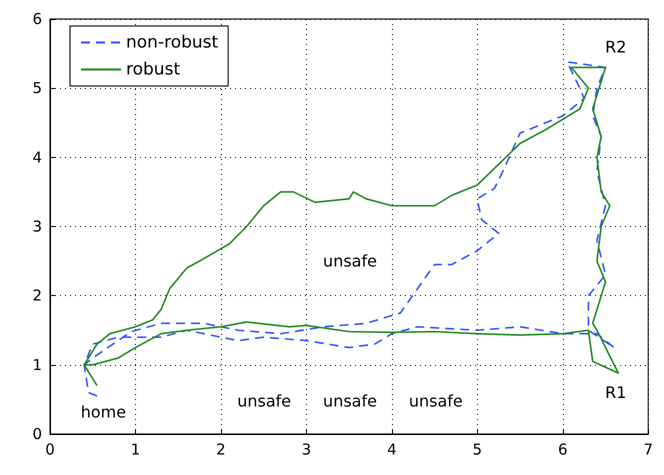  What do you see at coordinates (37, 88) in the screenshot?
I see `y-tick-label: 5` at bounding box center [37, 88].